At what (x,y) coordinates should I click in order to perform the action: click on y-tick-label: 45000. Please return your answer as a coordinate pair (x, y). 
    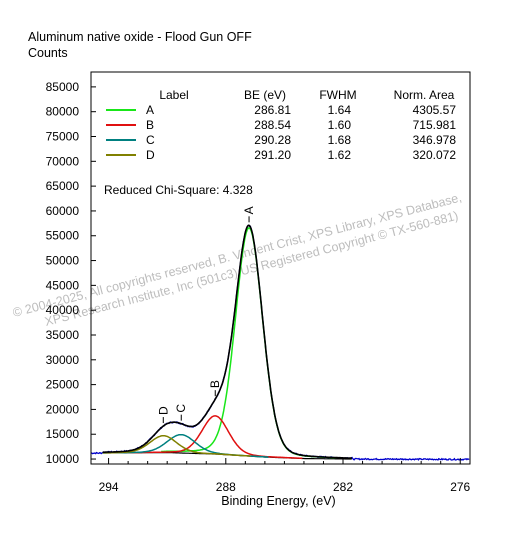
    Looking at the image, I should click on (63, 285).